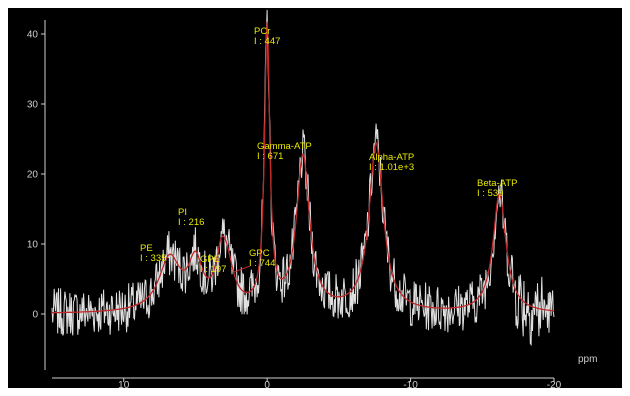  I want to click on peak-label-gpc: GPC, so click(259, 253).